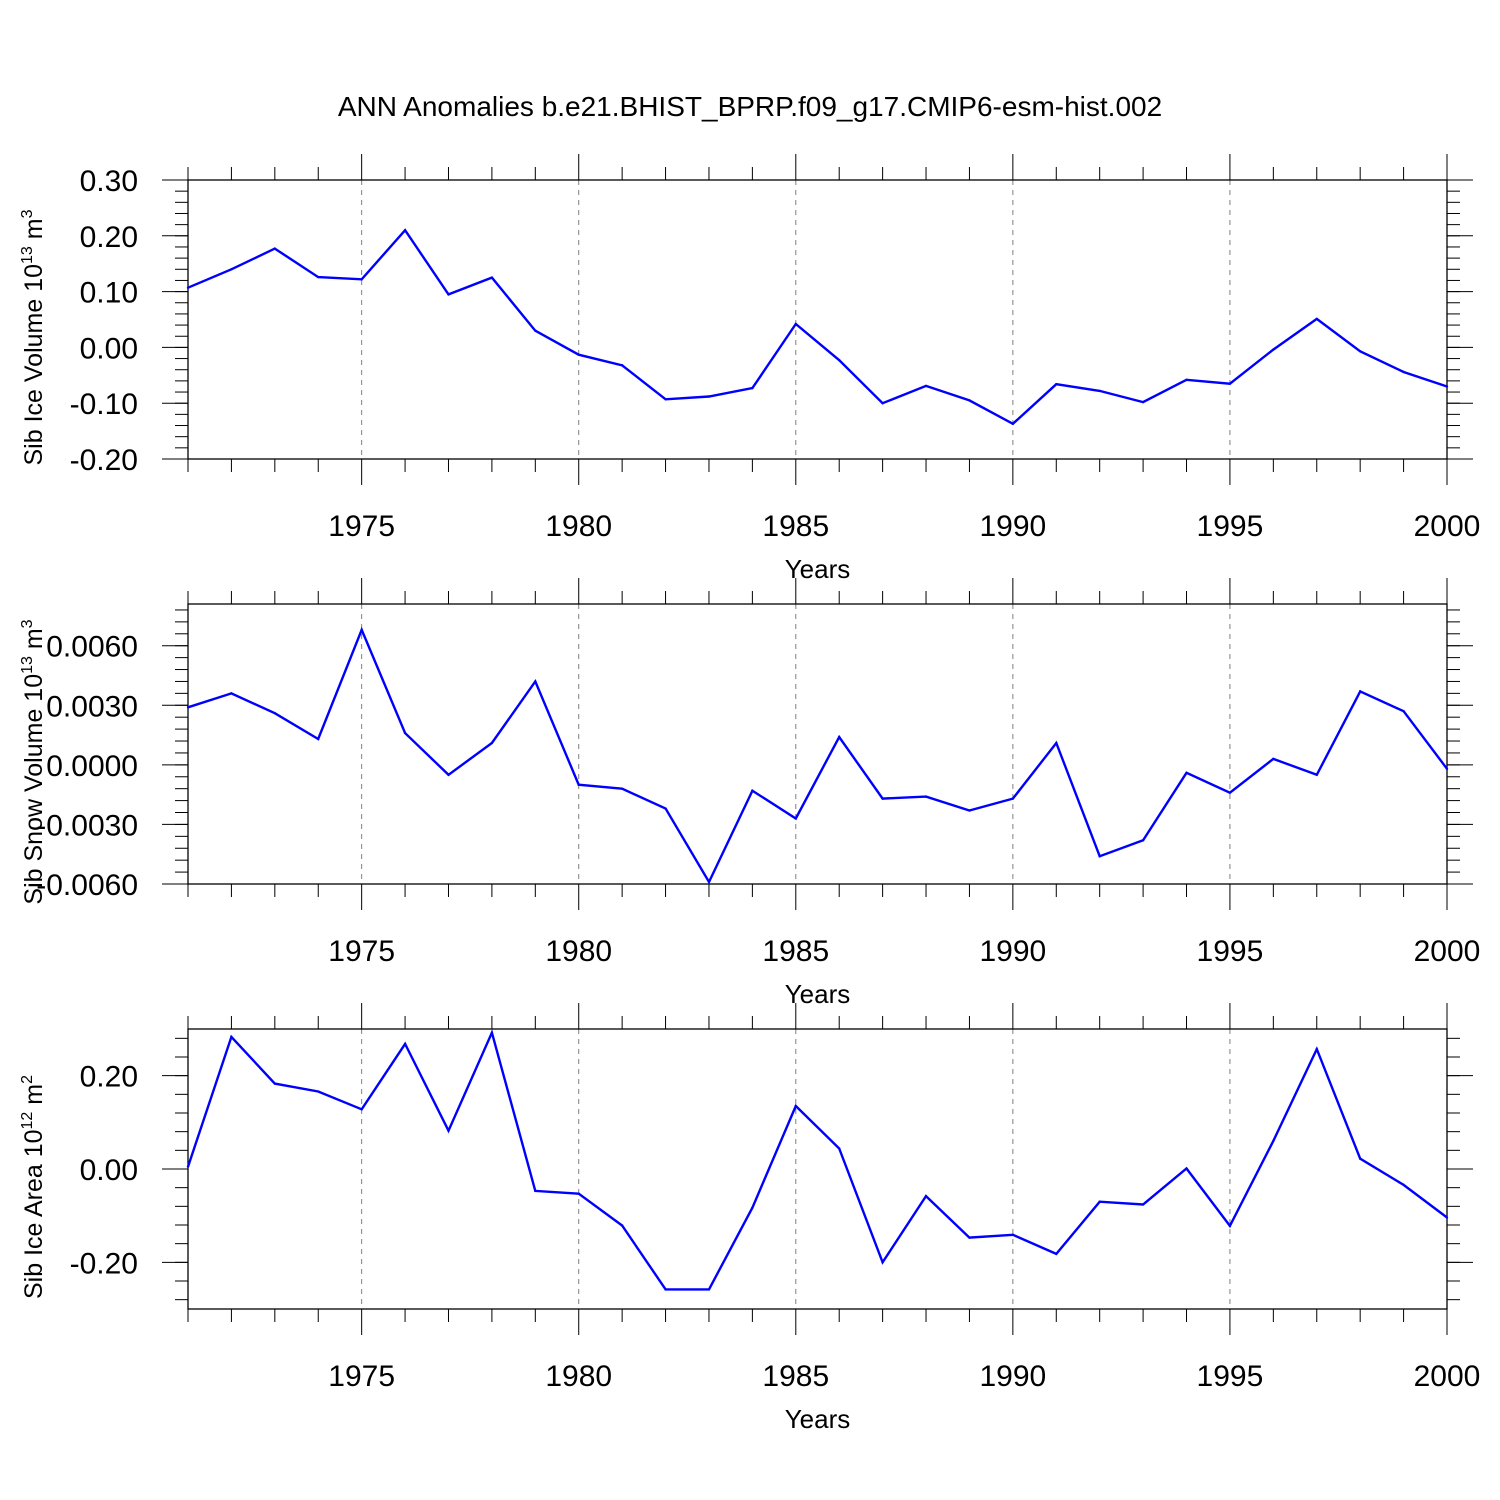 The width and height of the screenshot is (1500, 1500). What do you see at coordinates (92, 706) in the screenshot?
I see `y-tick-label: 0.0030` at bounding box center [92, 706].